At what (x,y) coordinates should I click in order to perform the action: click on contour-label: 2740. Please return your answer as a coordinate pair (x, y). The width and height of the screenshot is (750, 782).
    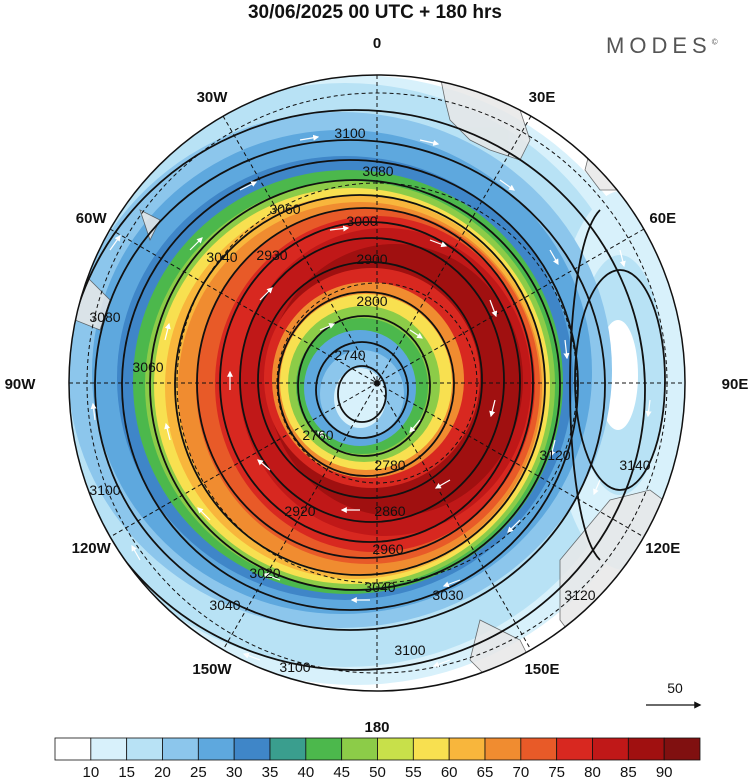
    Looking at the image, I should click on (349, 355).